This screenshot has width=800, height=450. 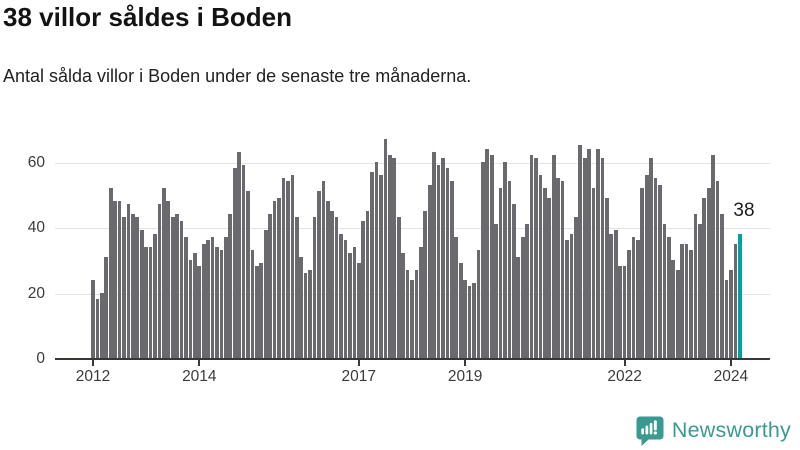 I want to click on newsworthy-wordmark: Newsworthy, so click(x=731, y=430).